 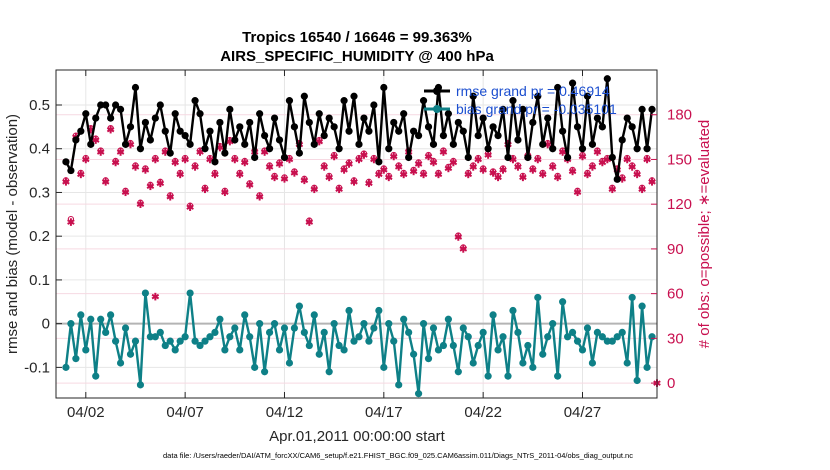 I want to click on y-axis-right: 0 30 60 90 120 150 180, so click(x=671, y=249).